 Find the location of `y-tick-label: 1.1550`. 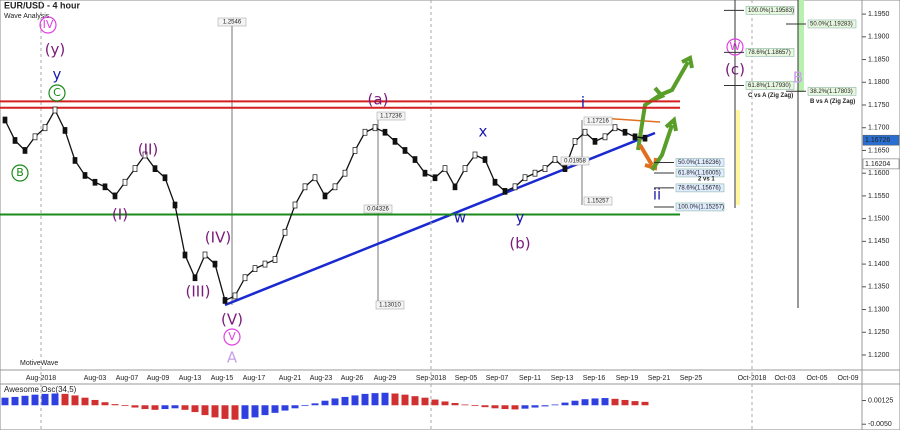

y-tick-label: 1.1550 is located at coordinates (879, 196).